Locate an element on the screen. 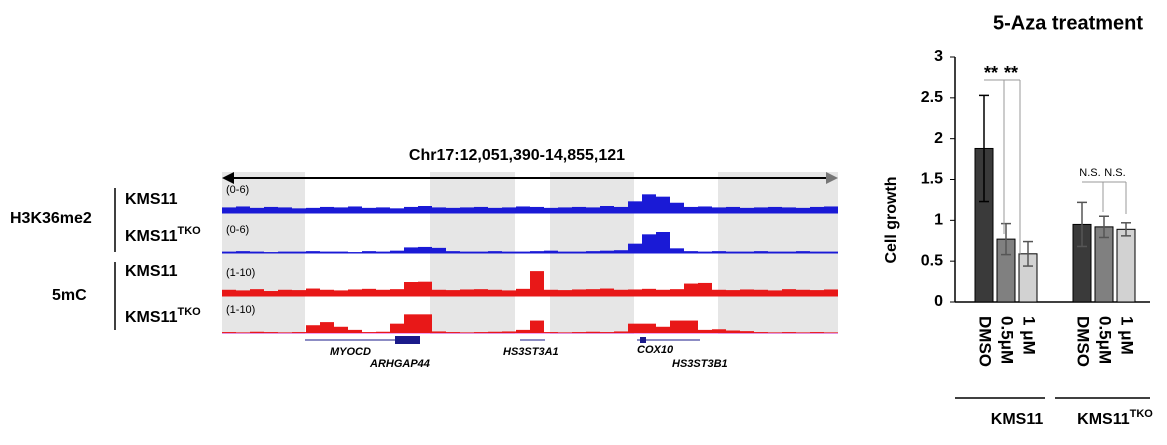 Image resolution: width=1167 pixels, height=445 pixels. exon is located at coordinates (407, 340).